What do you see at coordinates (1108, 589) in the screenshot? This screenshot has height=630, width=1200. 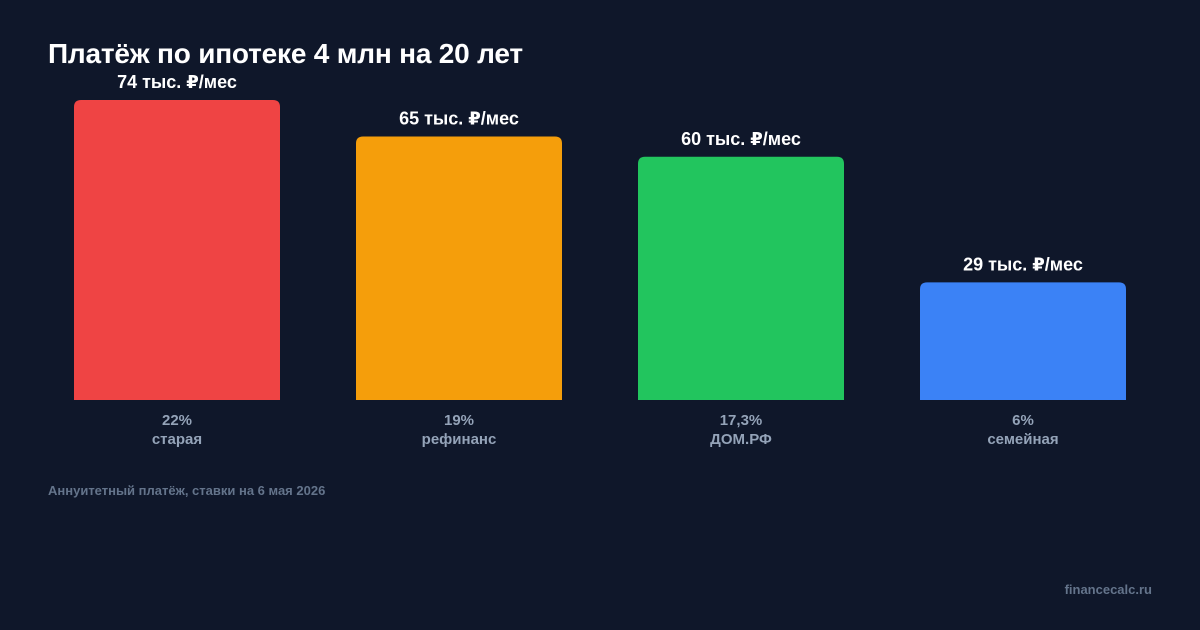 I see `source-label: financecalc.ru` at bounding box center [1108, 589].